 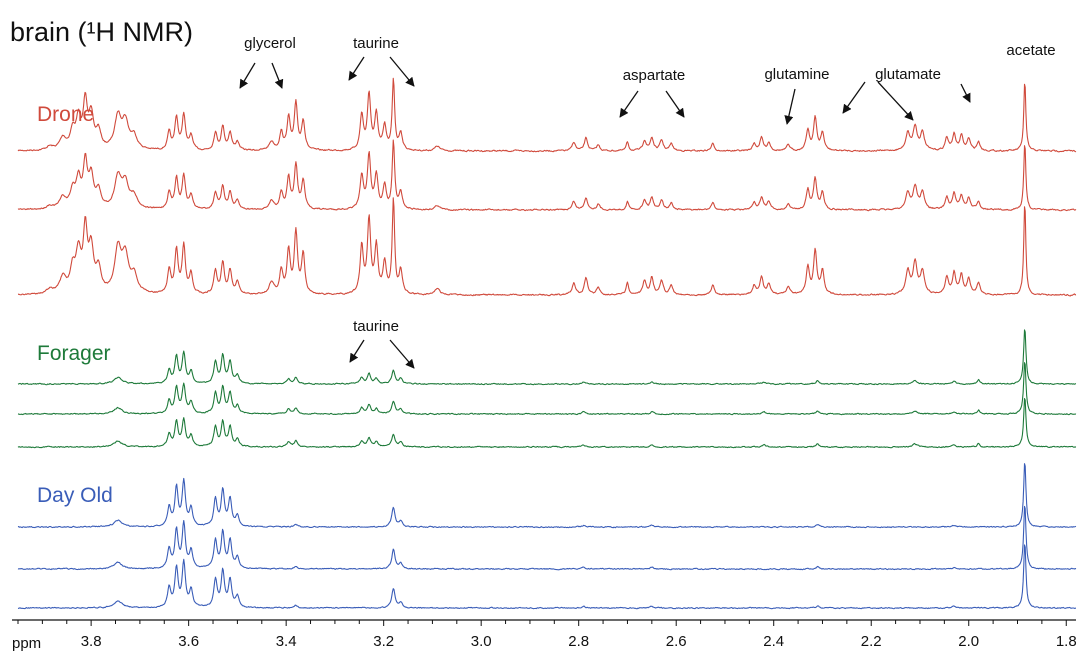 I want to click on x-tick-label-2.8: 2.8, so click(x=578, y=641).